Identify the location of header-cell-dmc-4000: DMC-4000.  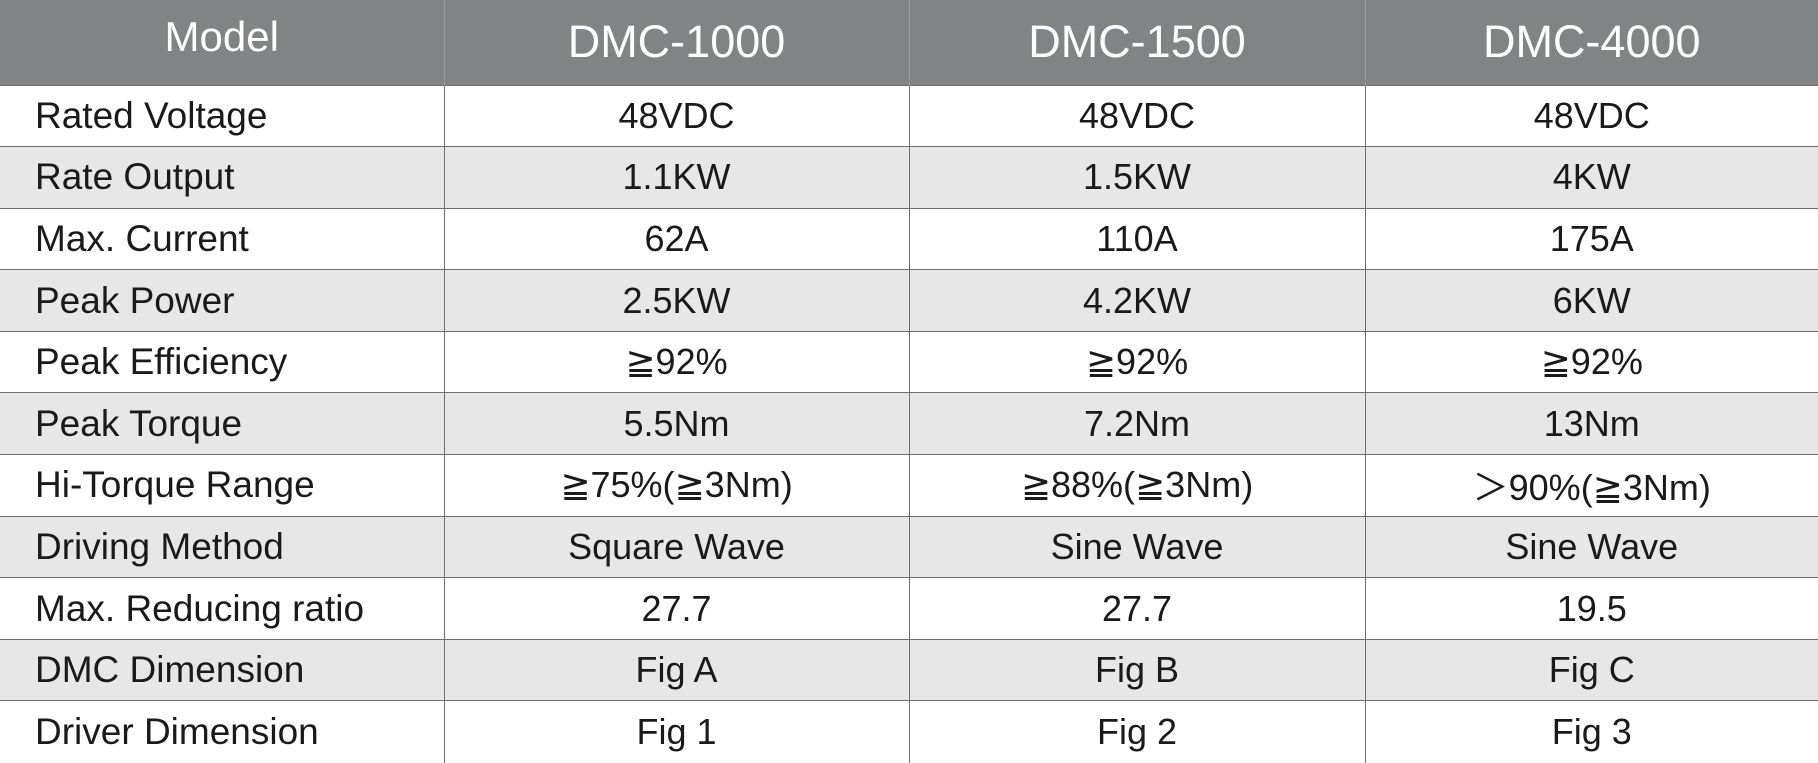
(1591, 42).